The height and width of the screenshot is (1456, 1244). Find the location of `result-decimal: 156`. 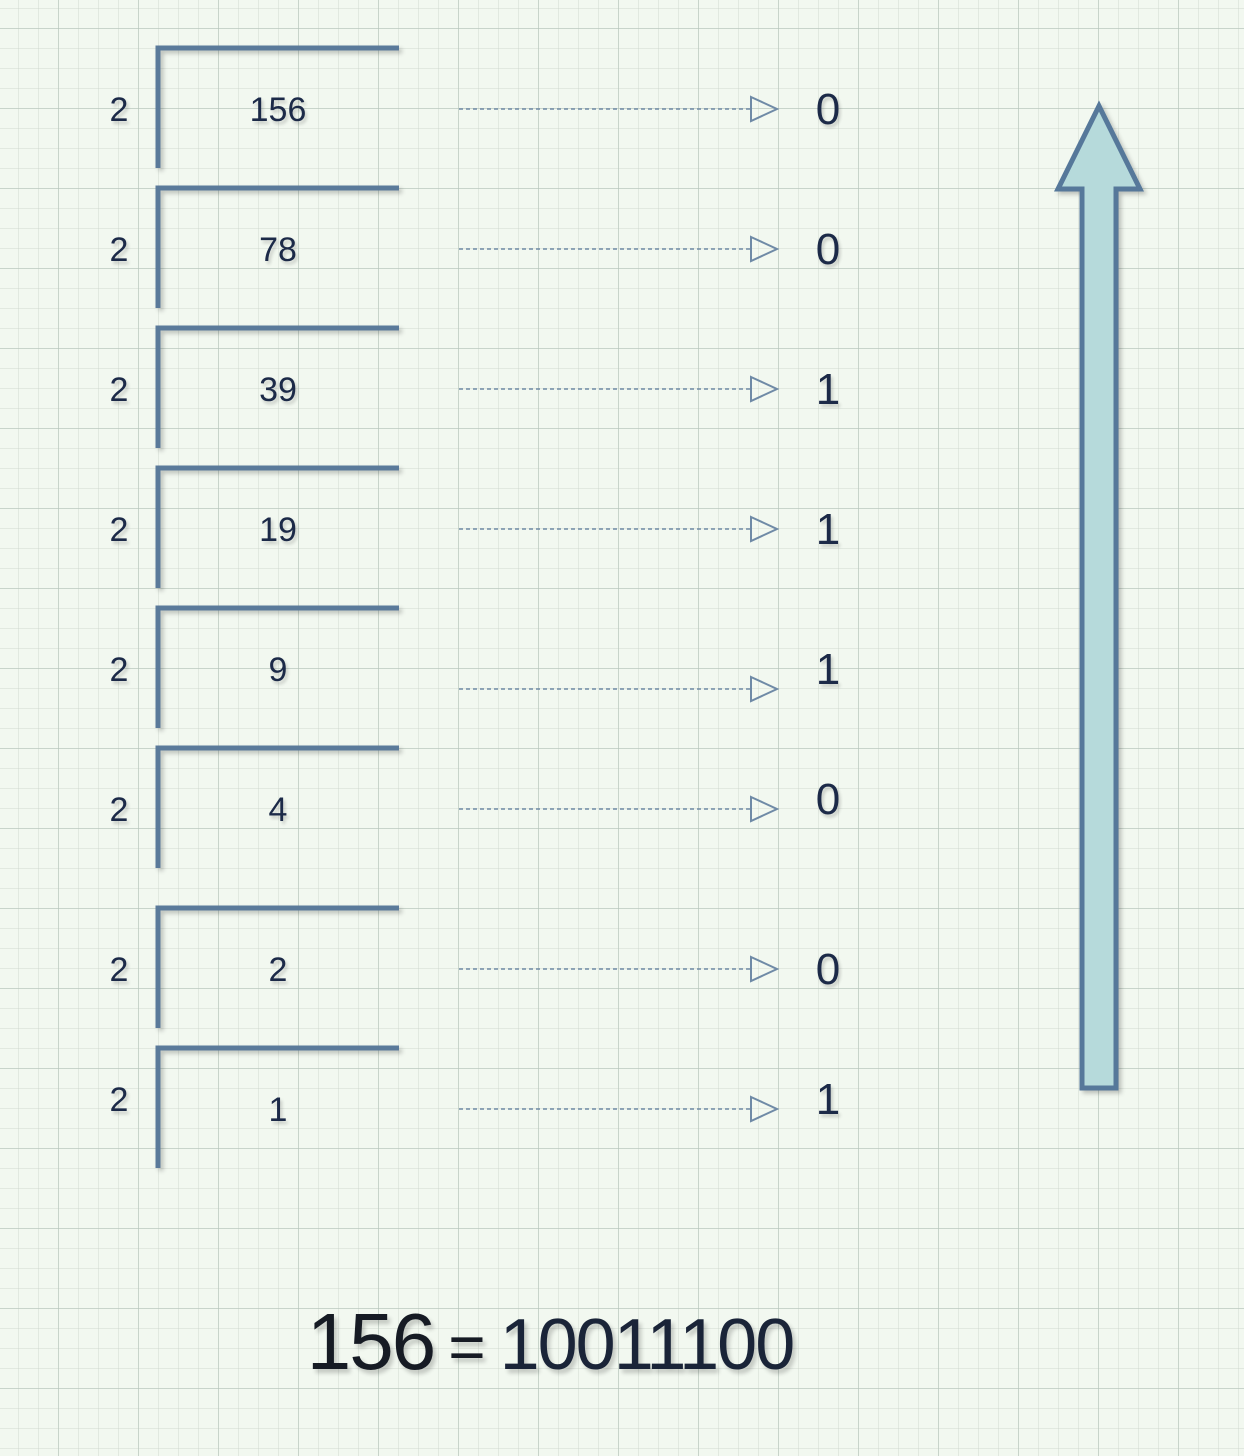

result-decimal: 156 is located at coordinates (371, 1341).